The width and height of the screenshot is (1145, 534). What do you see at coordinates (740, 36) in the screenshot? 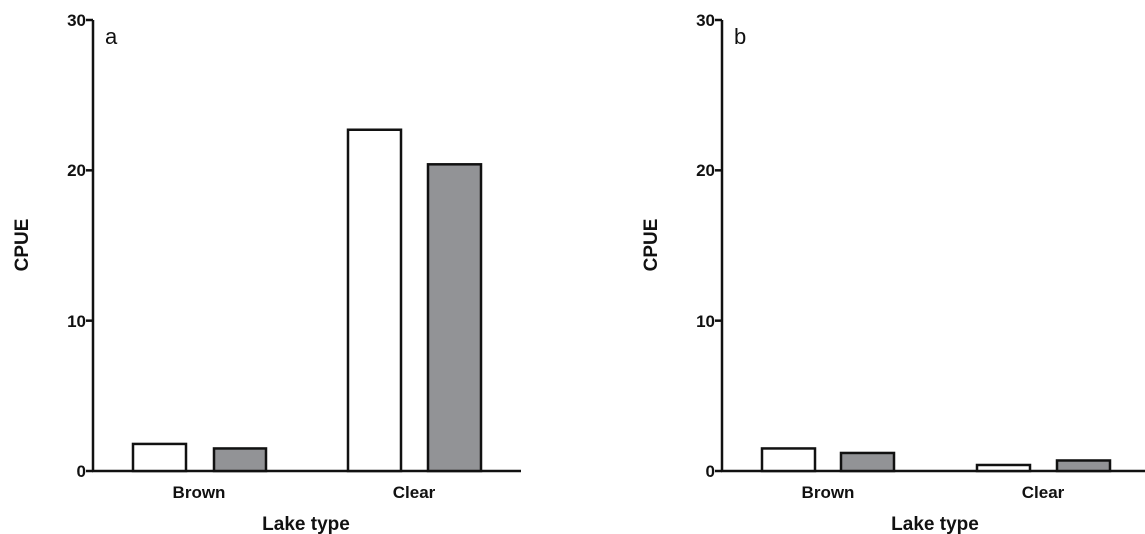
I see `panel-label: b` at bounding box center [740, 36].